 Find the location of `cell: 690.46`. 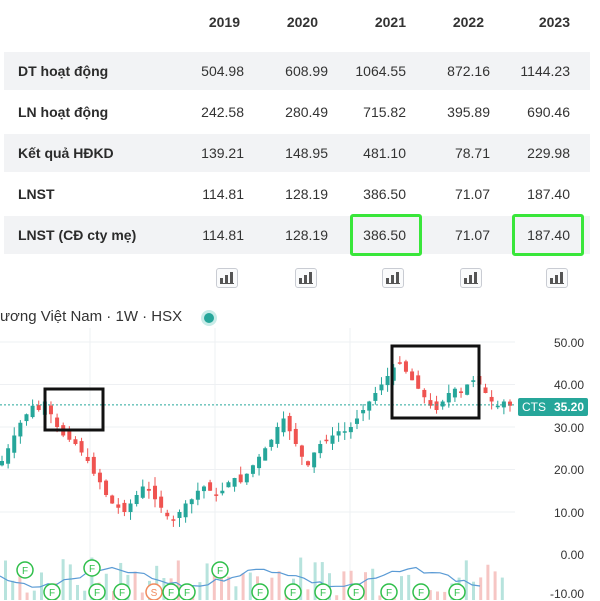

cell: 690.46 is located at coordinates (548, 112).